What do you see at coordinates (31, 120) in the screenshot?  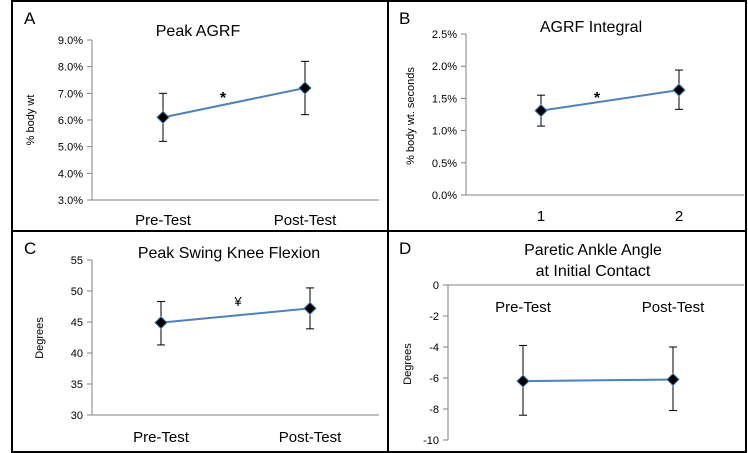 I see `panel-a-y-axis-label: % body wt` at bounding box center [31, 120].